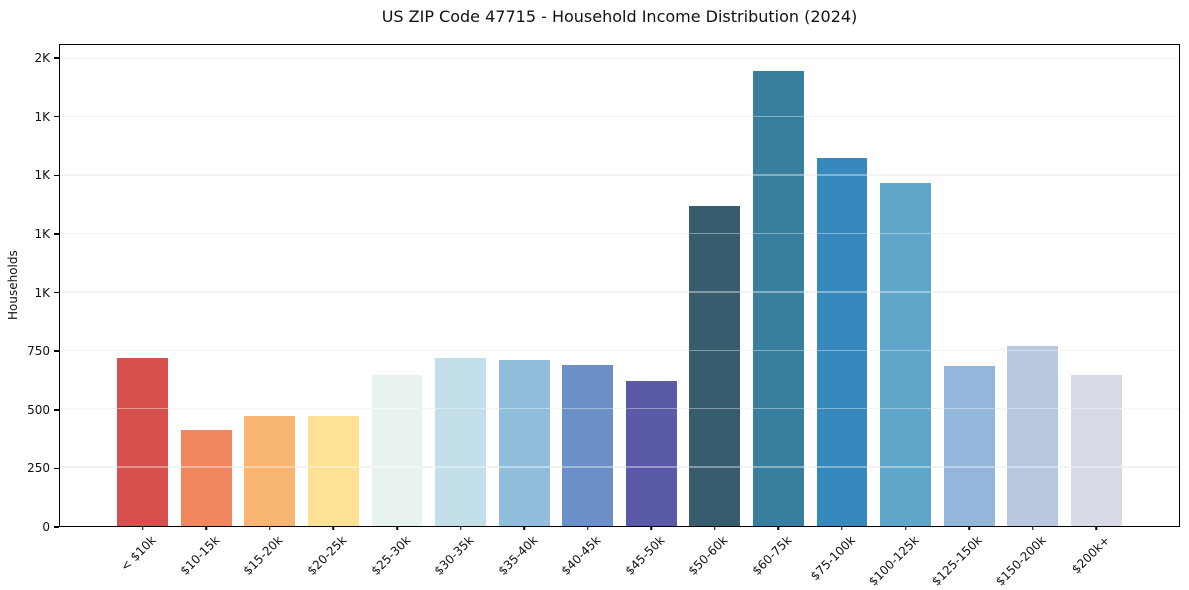  What do you see at coordinates (42, 292) in the screenshot?
I see `y-tick-label-1000: 1K` at bounding box center [42, 292].